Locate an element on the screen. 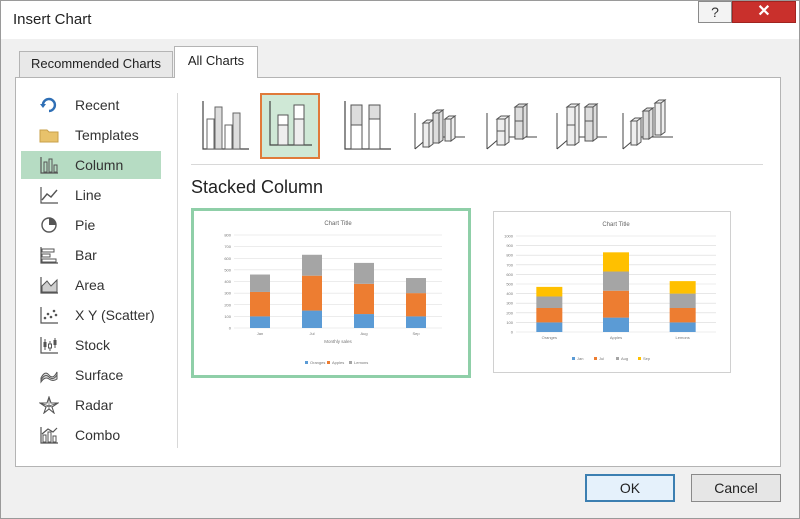  sidebar-item-label: Column is located at coordinates (99, 165).